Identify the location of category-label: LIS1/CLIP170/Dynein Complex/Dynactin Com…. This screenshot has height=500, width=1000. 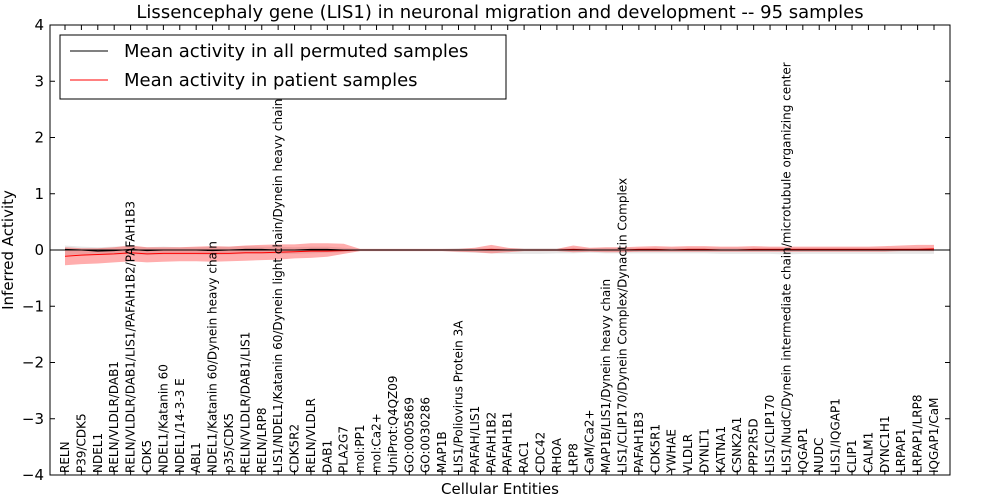
(622, 325).